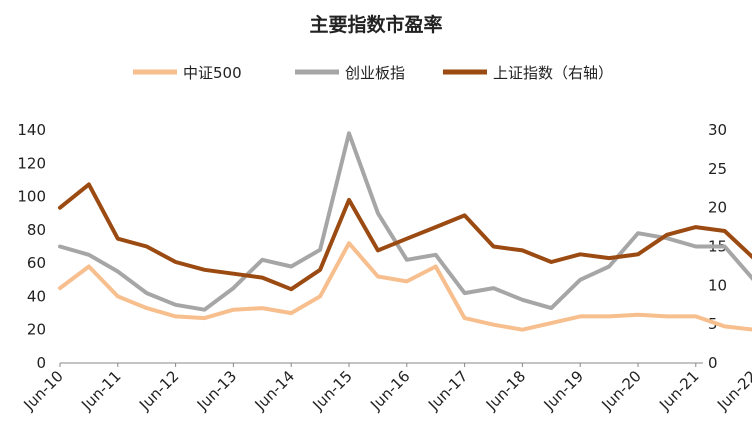 This screenshot has width=752, height=438. What do you see at coordinates (31, 163) in the screenshot?
I see `left-y-tick-label: 120` at bounding box center [31, 163].